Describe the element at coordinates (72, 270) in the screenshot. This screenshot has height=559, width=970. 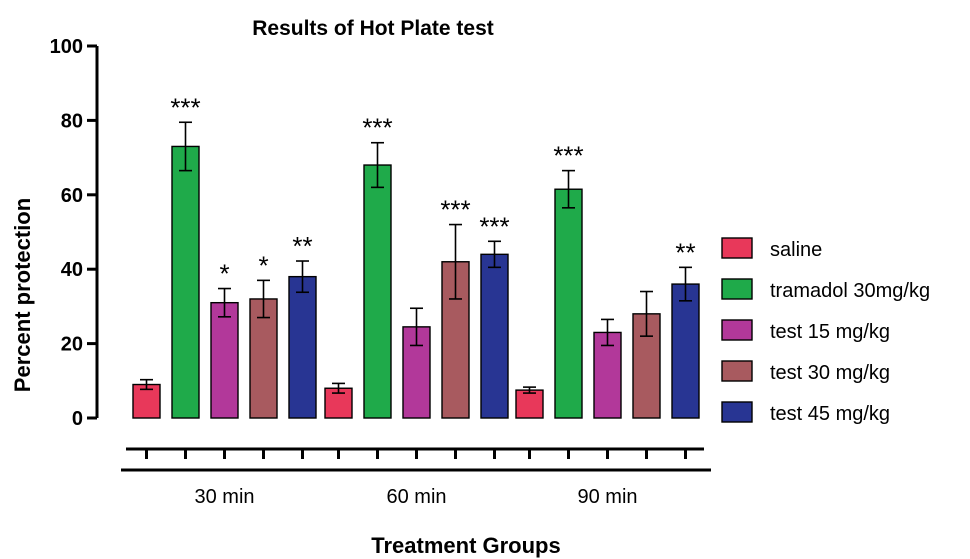
I see `y-tick-label: 40` at that location.